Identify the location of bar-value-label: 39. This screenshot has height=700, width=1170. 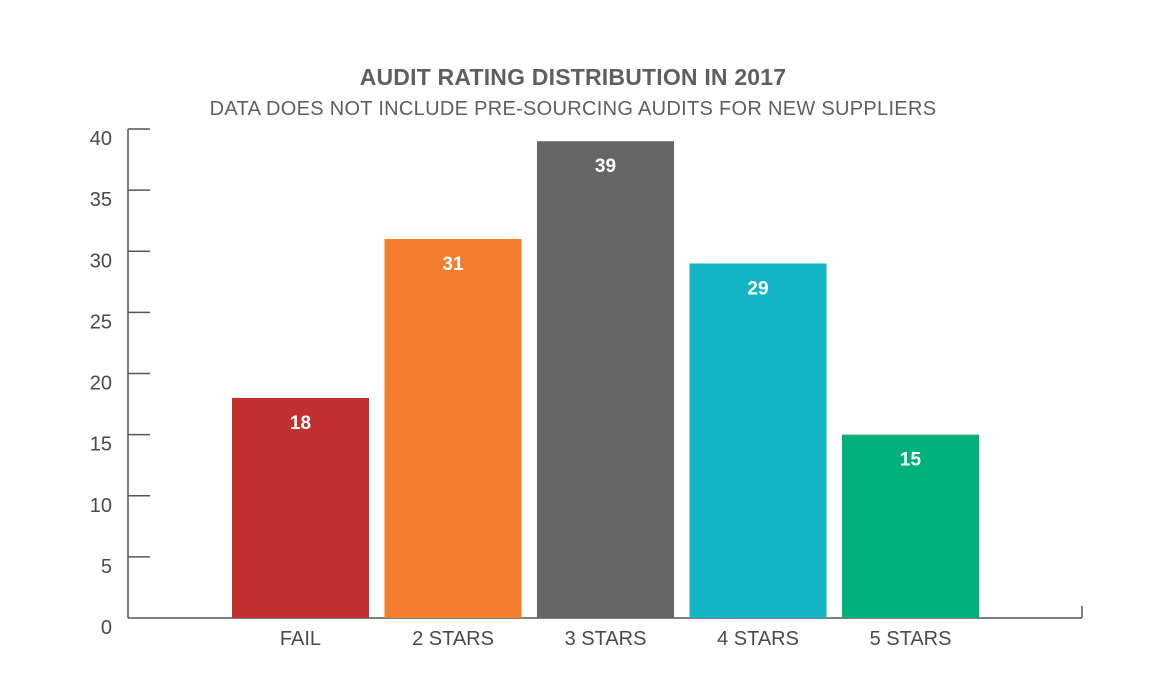
(605, 166).